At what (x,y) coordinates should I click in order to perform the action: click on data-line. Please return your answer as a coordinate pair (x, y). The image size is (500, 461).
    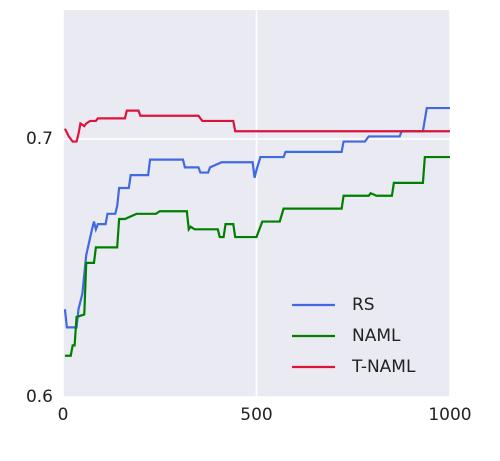
    Looking at the image, I should click on (256, 126).